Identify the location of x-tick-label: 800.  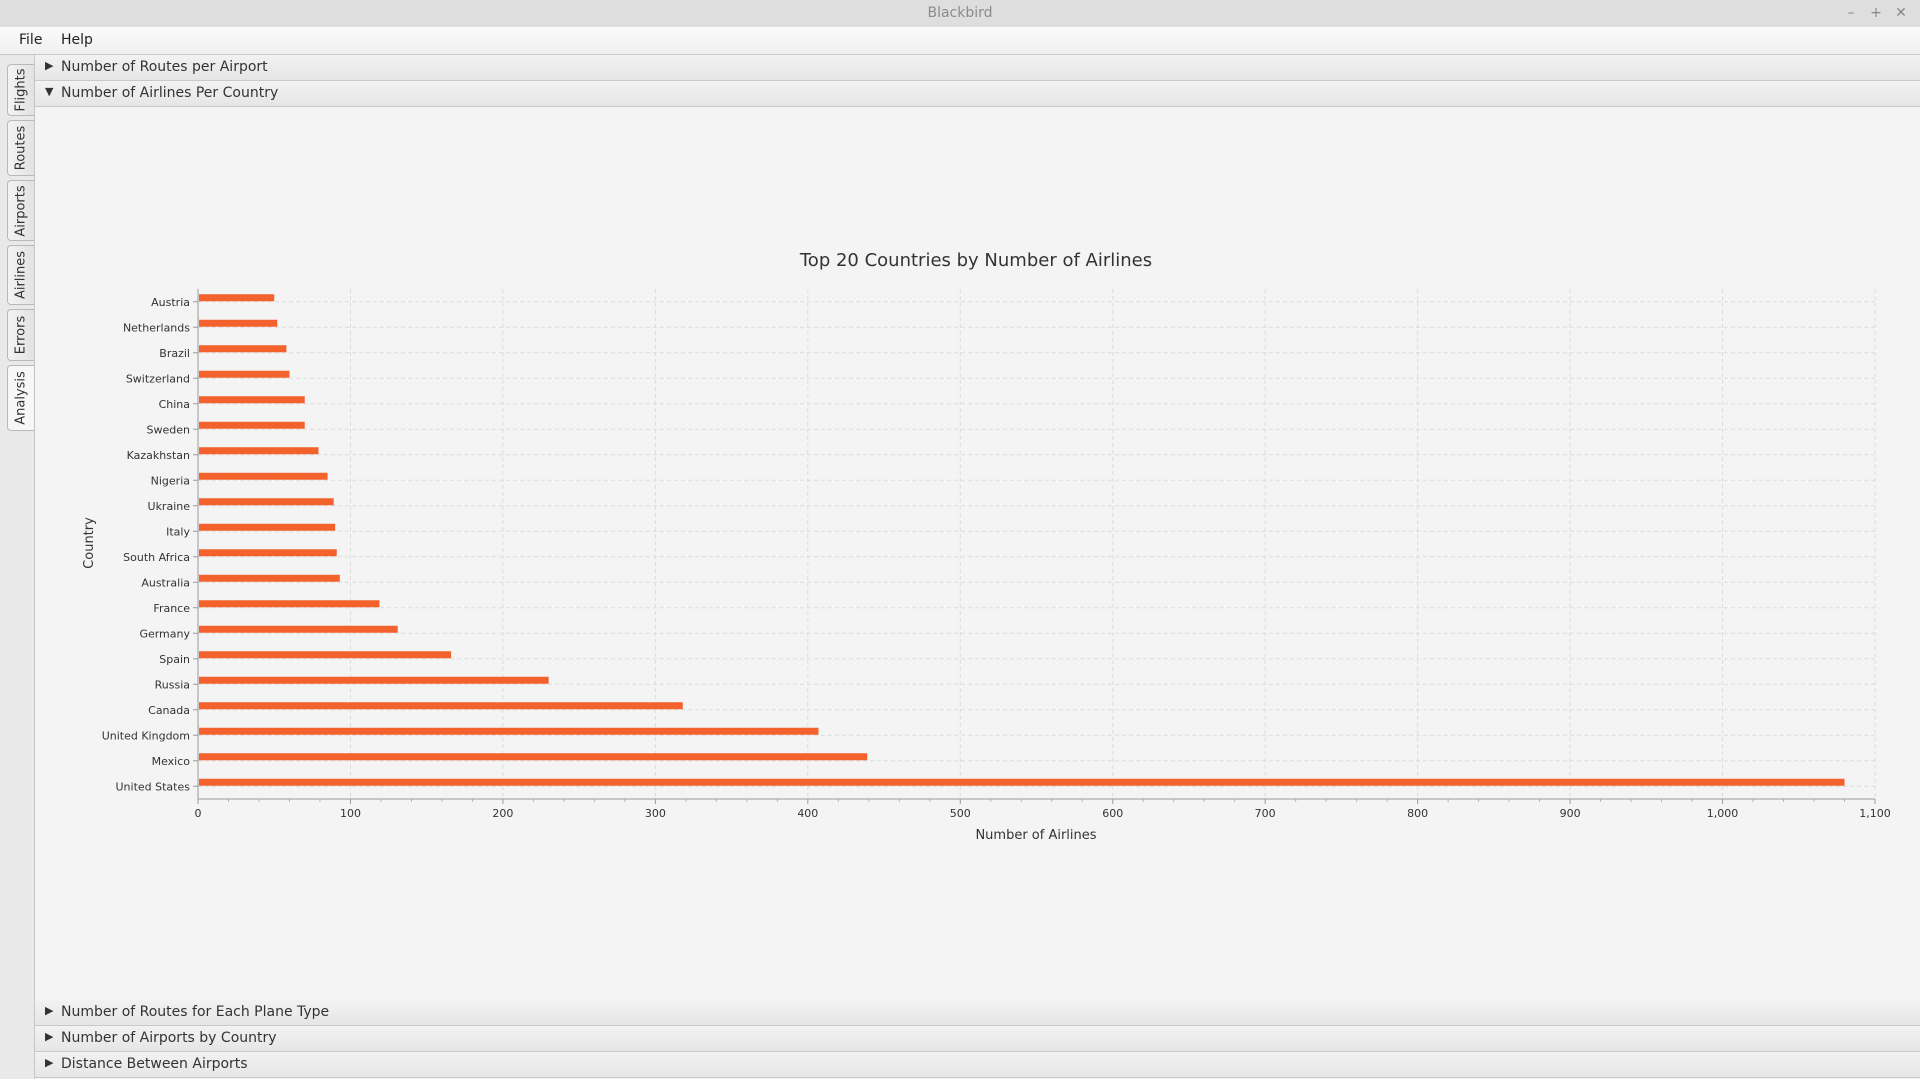
(1417, 813).